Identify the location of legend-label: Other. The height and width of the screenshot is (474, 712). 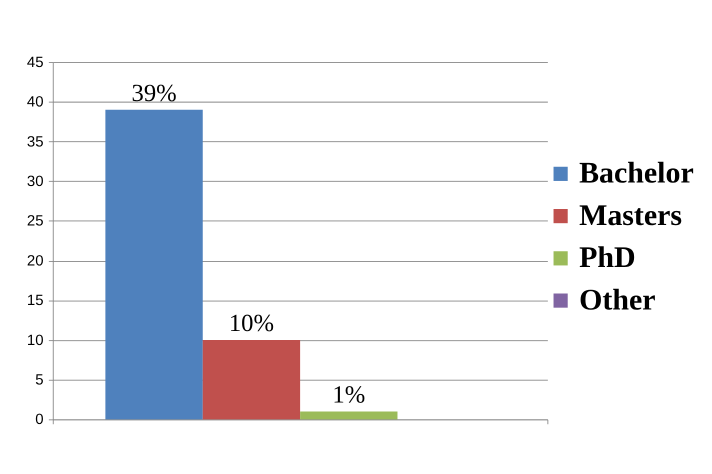
(617, 299).